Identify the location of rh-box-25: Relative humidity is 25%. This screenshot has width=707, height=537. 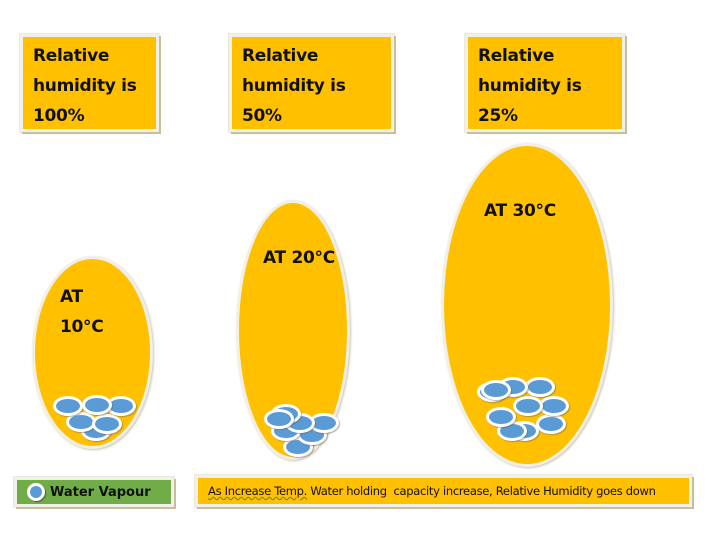
(545, 83).